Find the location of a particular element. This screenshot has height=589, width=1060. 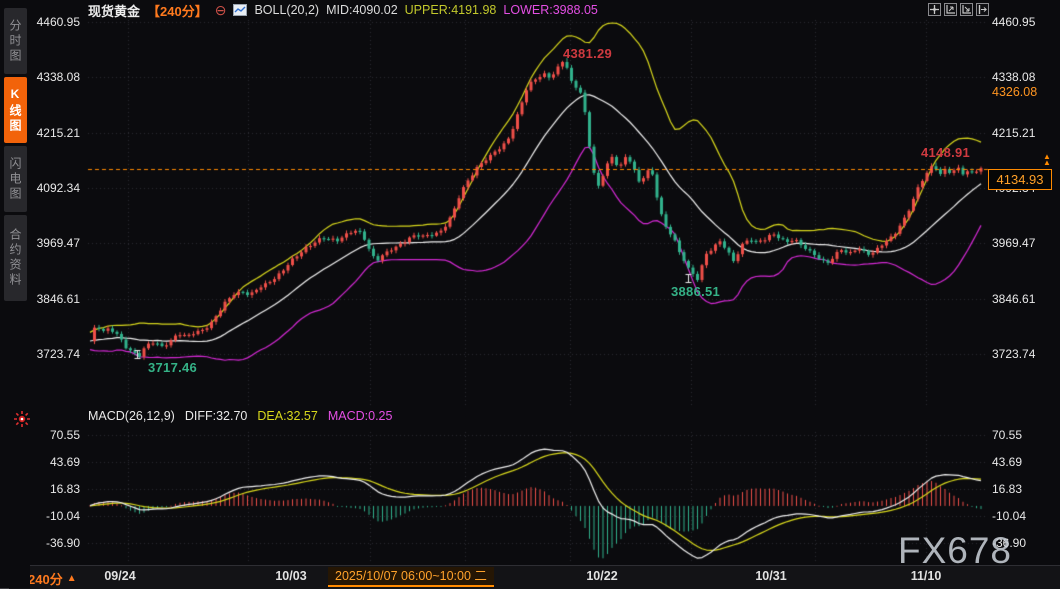

indicator-name: BOLL(20,2) is located at coordinates (287, 10).